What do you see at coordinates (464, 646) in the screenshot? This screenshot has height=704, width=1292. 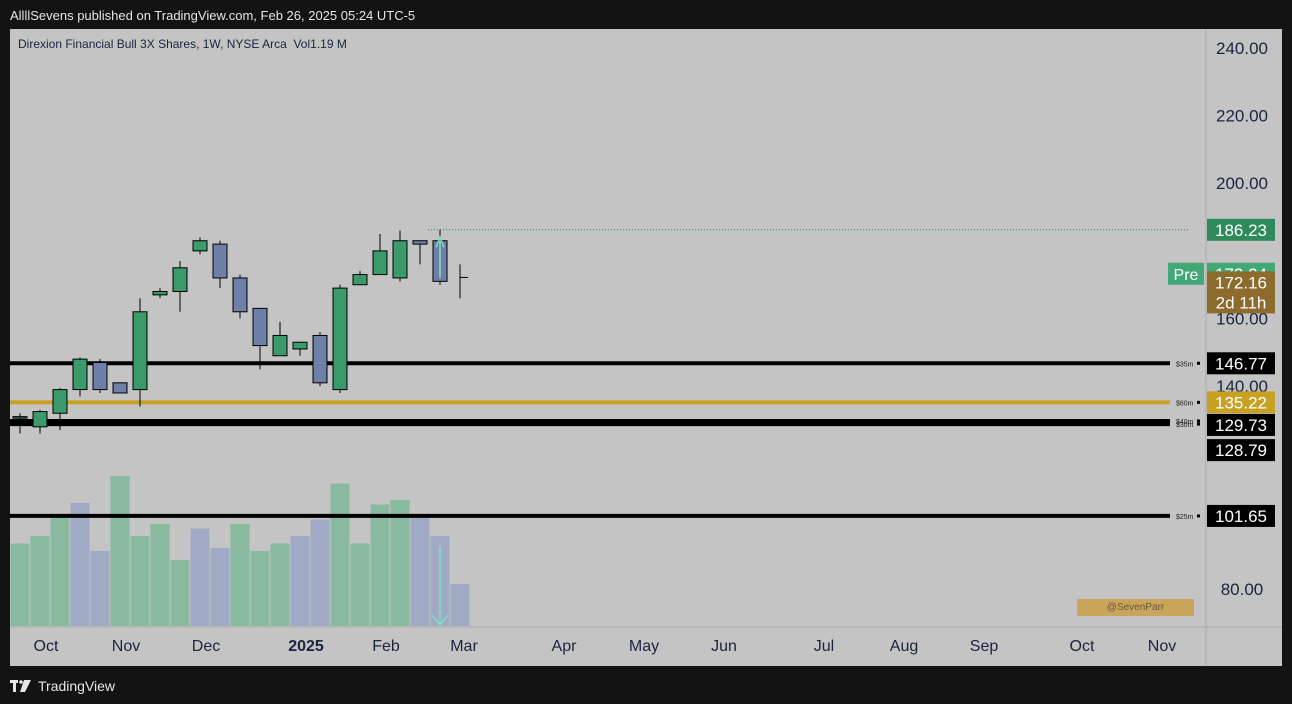 I see `x-tick-label: Mar` at bounding box center [464, 646].